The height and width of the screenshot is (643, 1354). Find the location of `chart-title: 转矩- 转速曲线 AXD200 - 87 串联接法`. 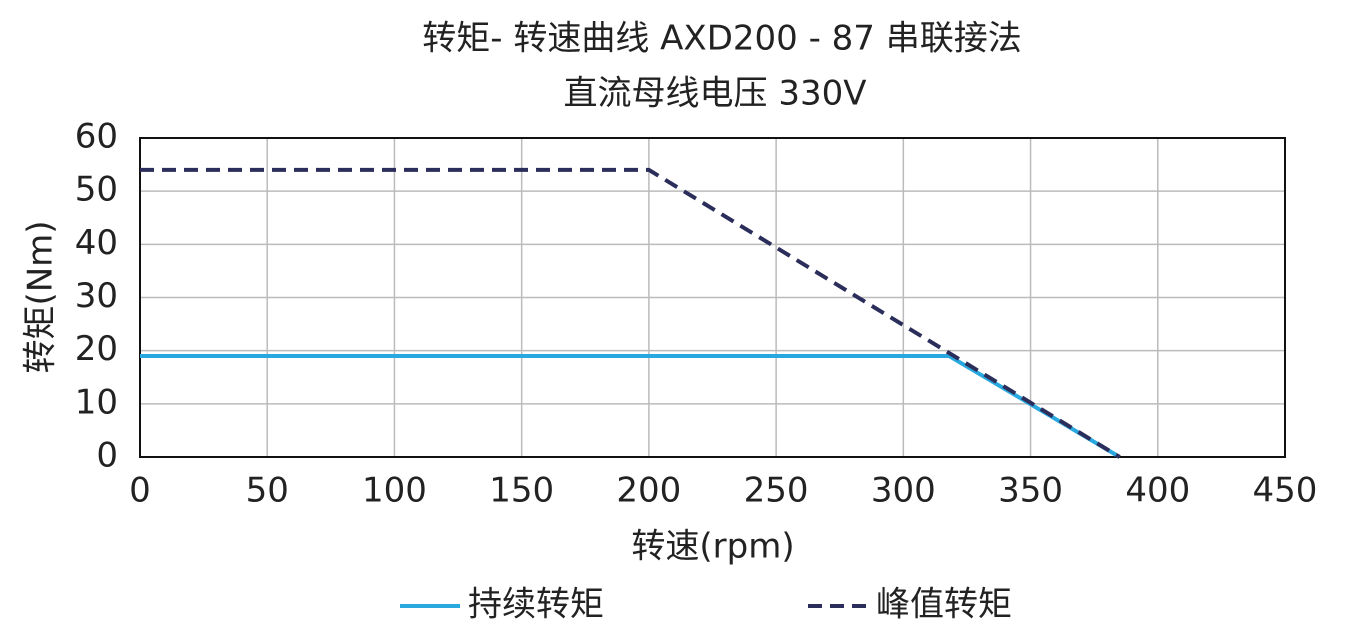

chart-title: 转矩- 转速曲线 AXD200 - 87 串联接法 is located at coordinates (721, 39).